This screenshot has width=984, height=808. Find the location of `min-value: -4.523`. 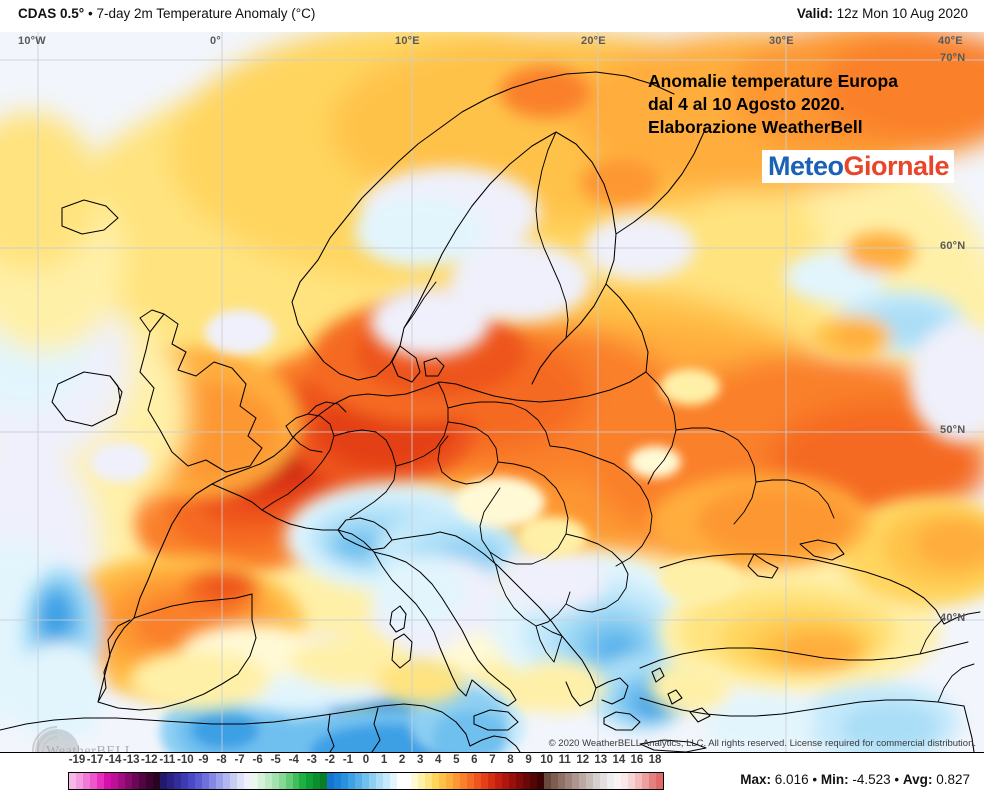

min-value: -4.523 is located at coordinates (871, 779).